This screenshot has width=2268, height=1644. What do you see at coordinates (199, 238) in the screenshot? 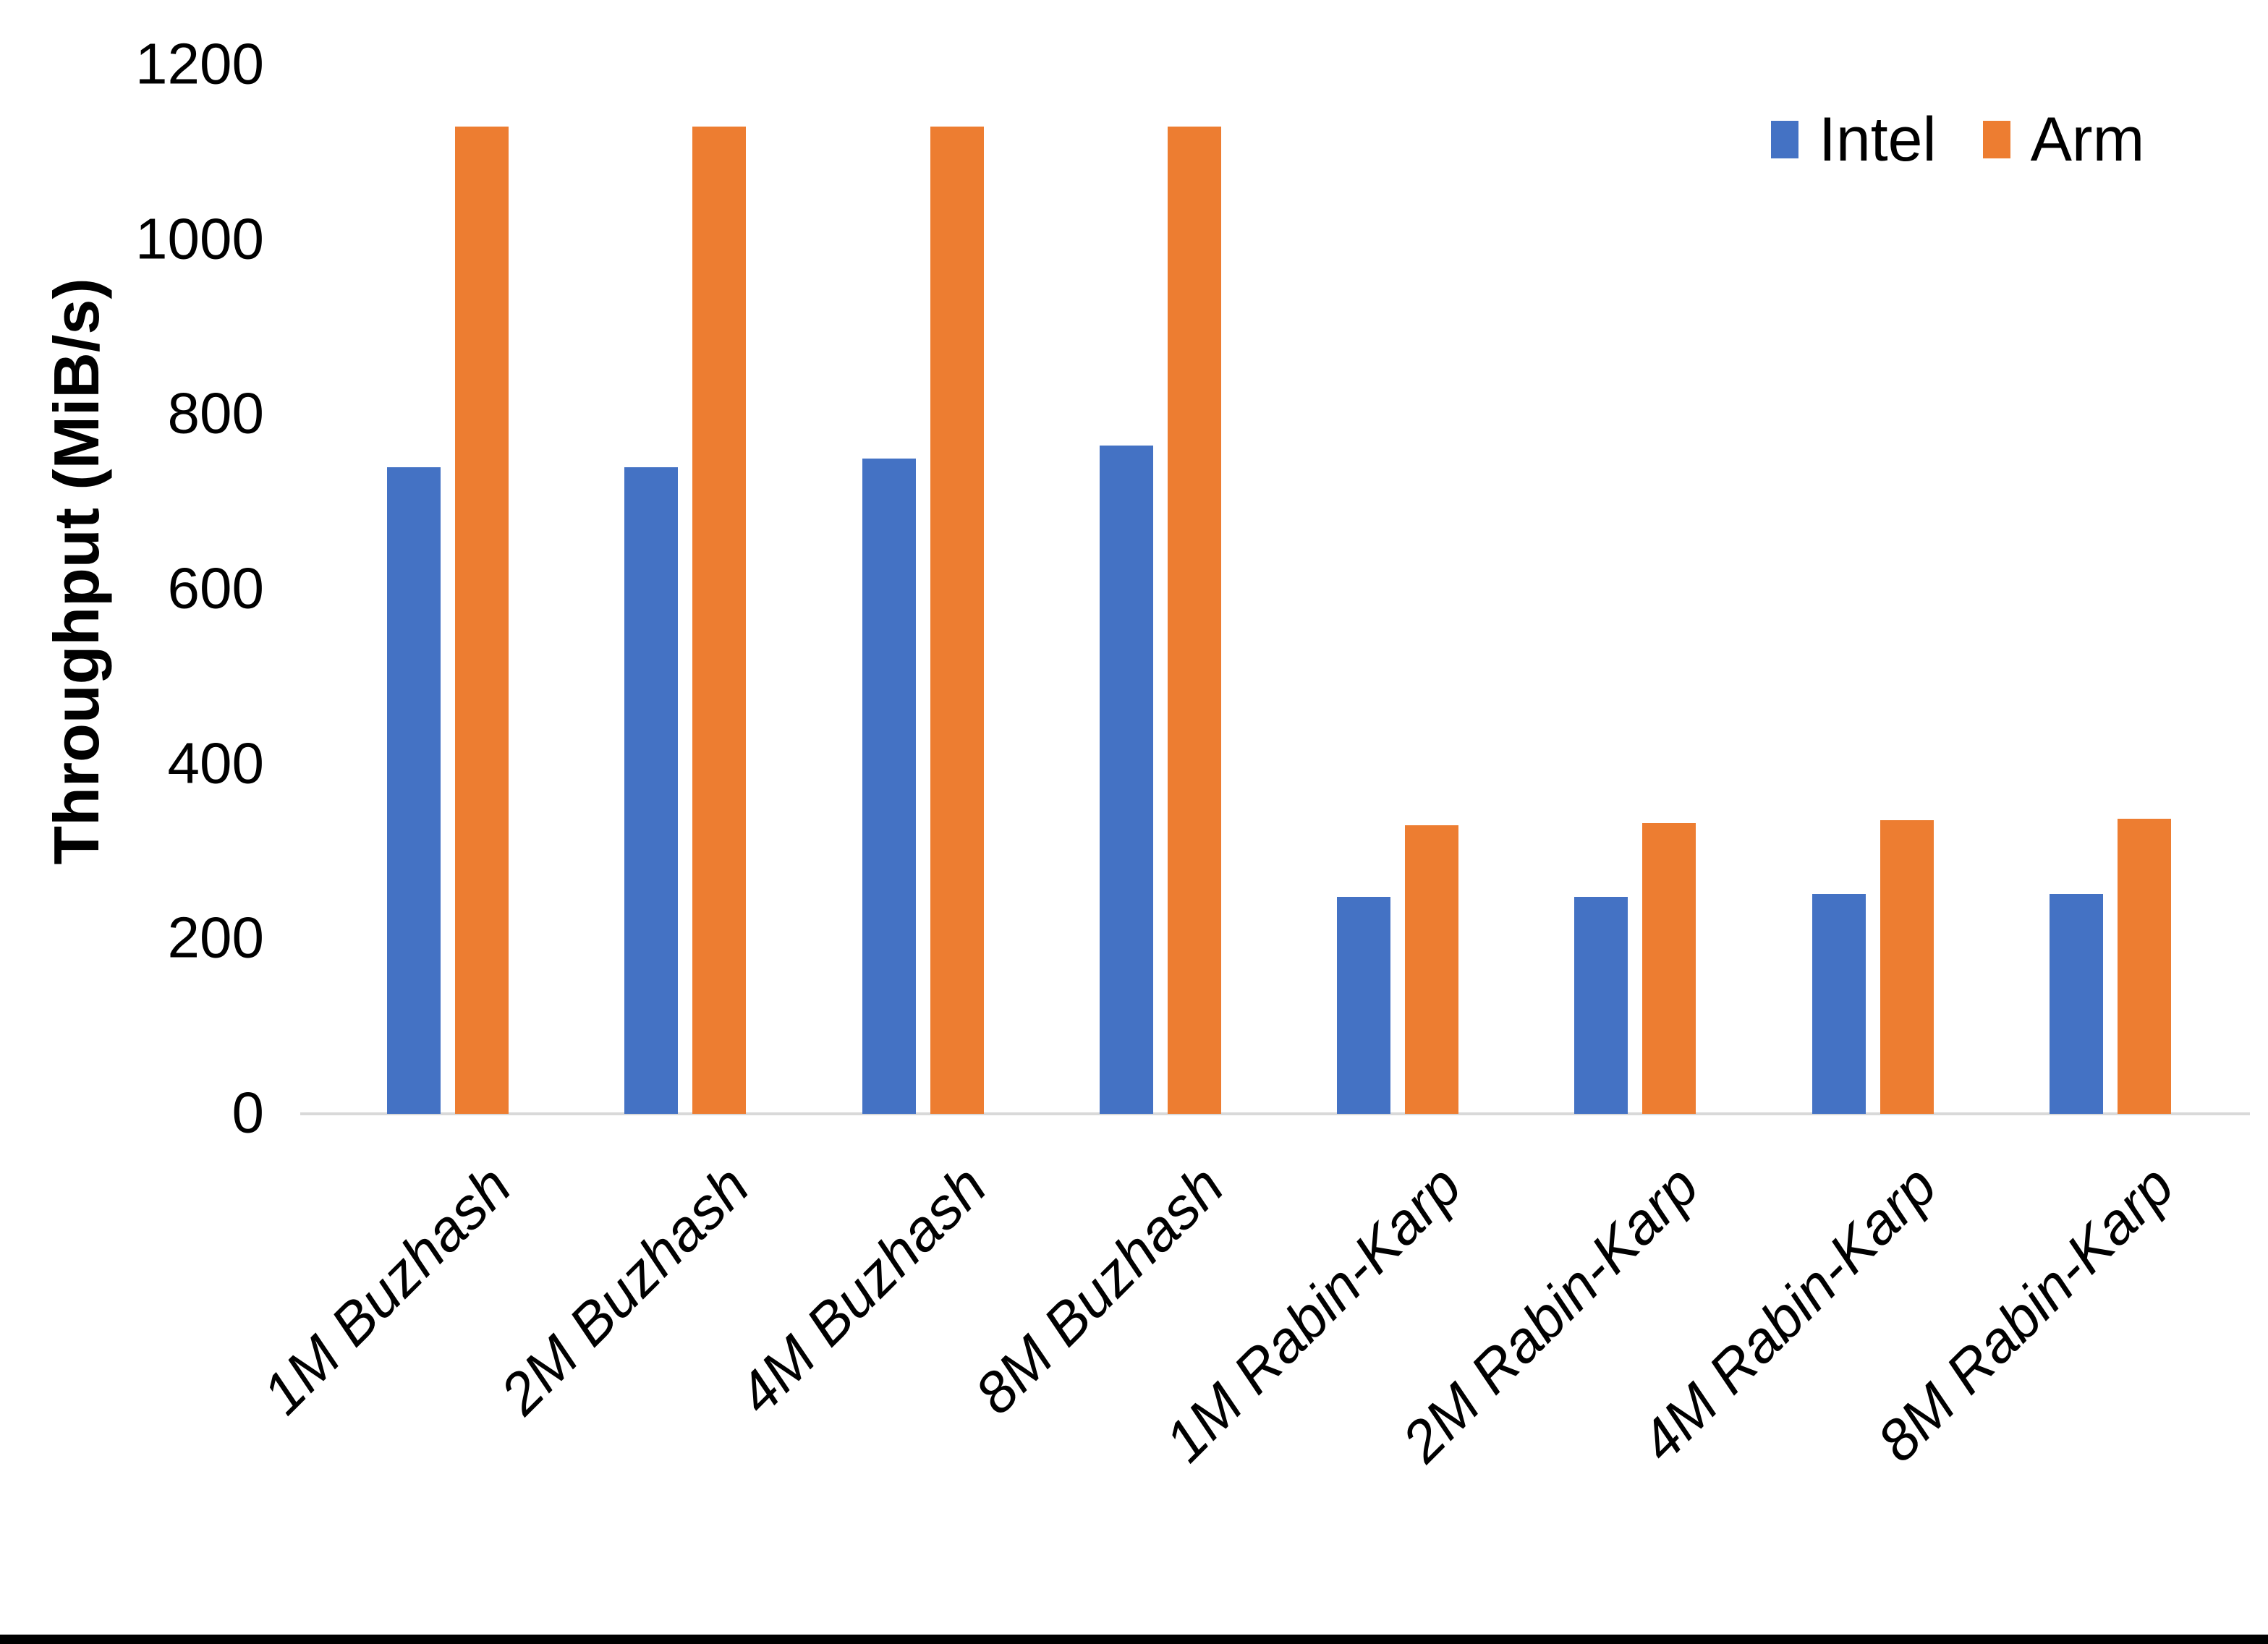
I see `y-tick-label: 1000` at bounding box center [199, 238].